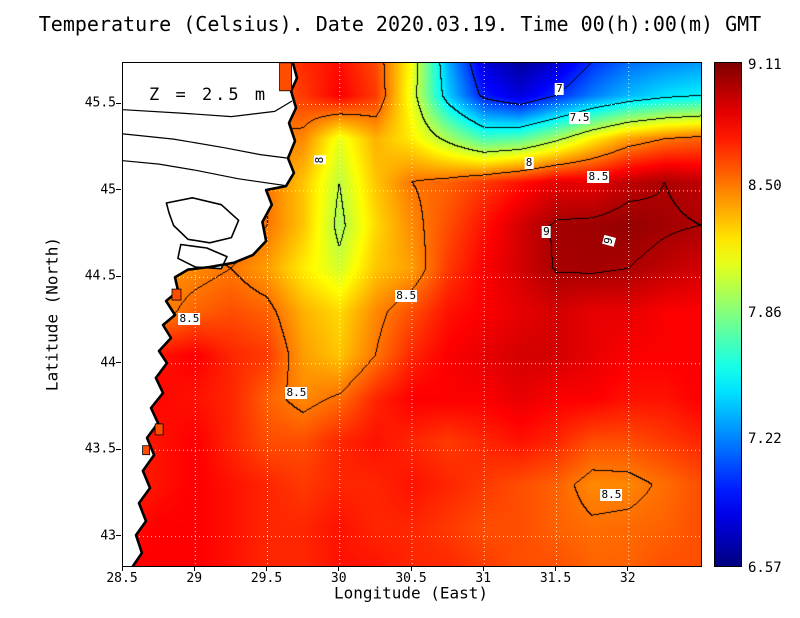  I want to click on colorbar-tick-label: 7.86, so click(765, 312).